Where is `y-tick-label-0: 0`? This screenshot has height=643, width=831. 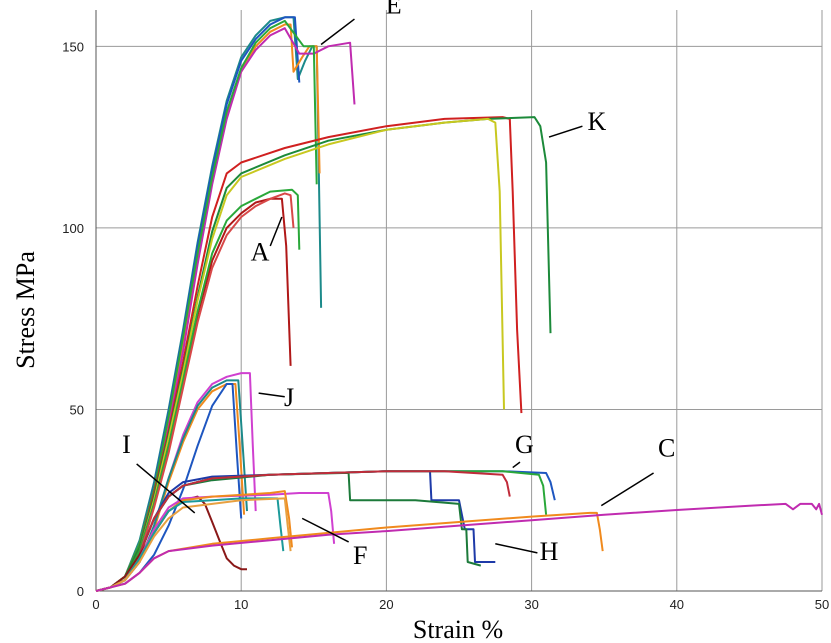 y-tick-label-0: 0 is located at coordinates (80, 591).